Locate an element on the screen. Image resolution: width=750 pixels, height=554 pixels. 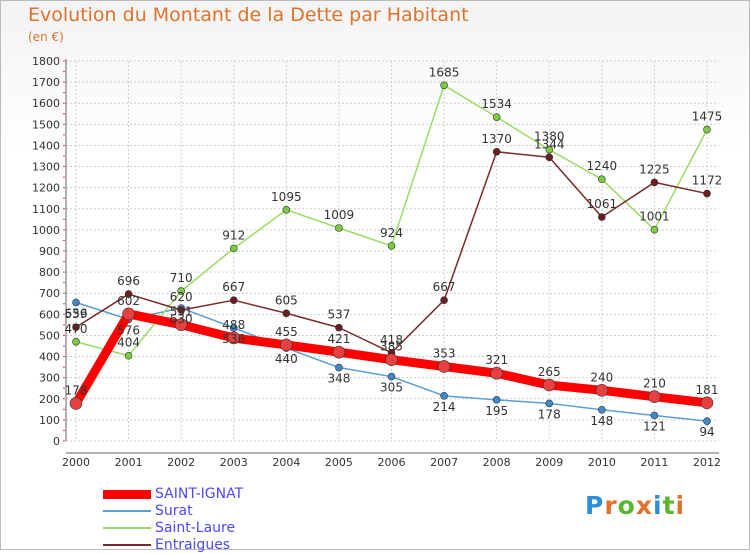
legend-label: Saint-Laure is located at coordinates (195, 528).